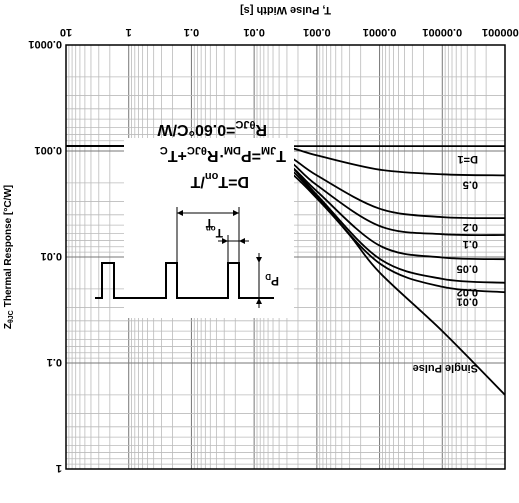  What do you see at coordinates (470, 244) in the screenshot?
I see `series-label: 0.1` at bounding box center [470, 244].